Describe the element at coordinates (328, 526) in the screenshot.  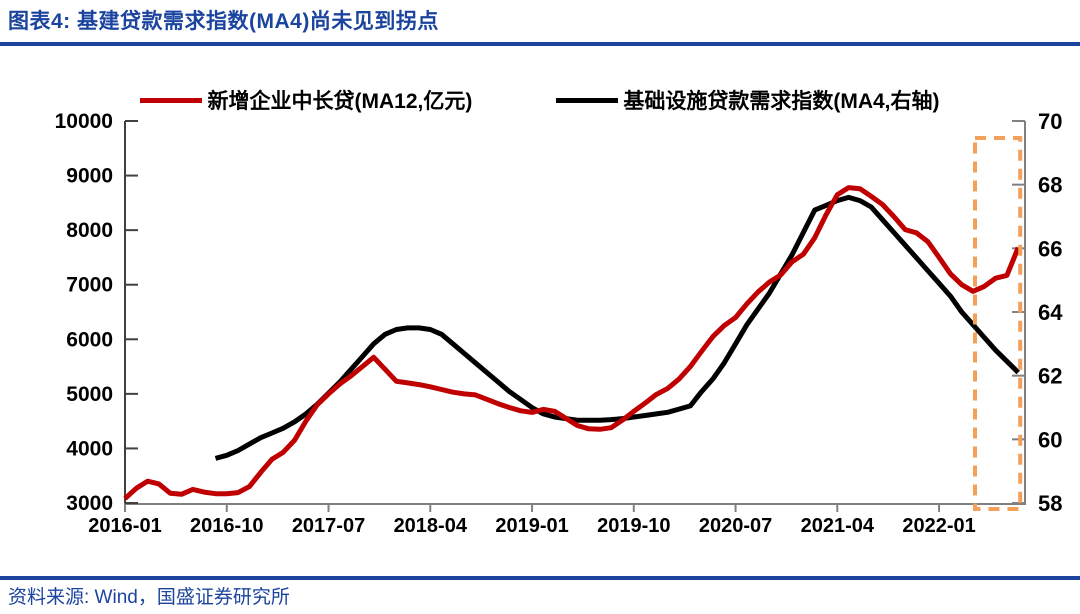
I see `x-axis-tick-label: 2017-07` at that location.